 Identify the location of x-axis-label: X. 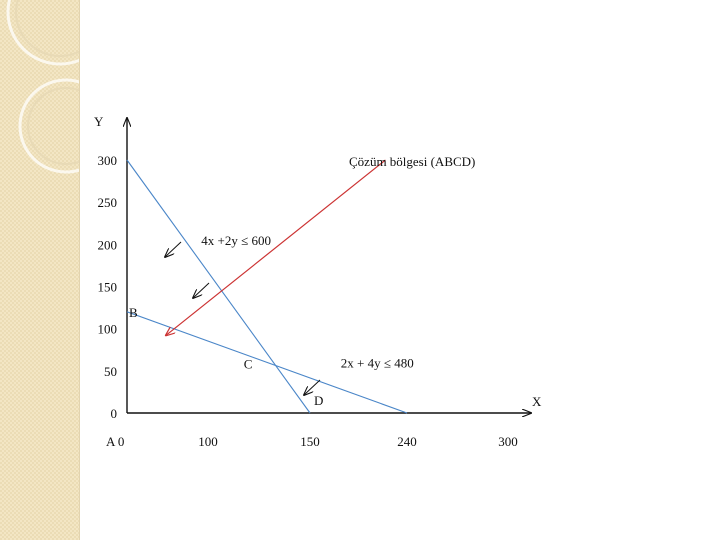
(537, 401).